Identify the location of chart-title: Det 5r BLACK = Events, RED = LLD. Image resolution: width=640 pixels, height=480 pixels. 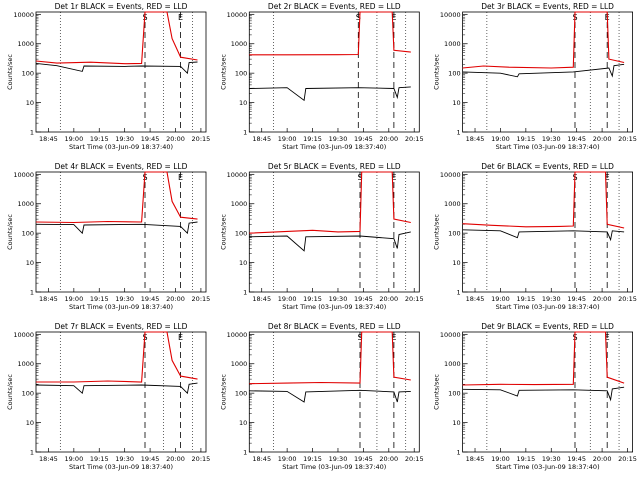
(334, 166).